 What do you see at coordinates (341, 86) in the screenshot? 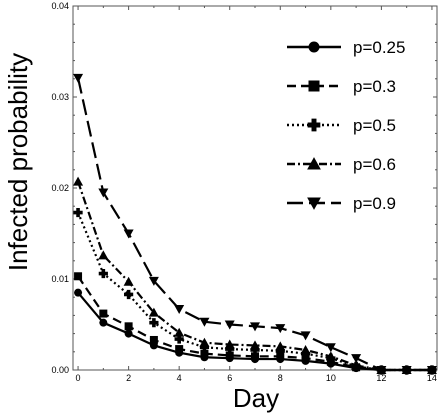
I see `legend-entry: p=0.3` at bounding box center [341, 86].